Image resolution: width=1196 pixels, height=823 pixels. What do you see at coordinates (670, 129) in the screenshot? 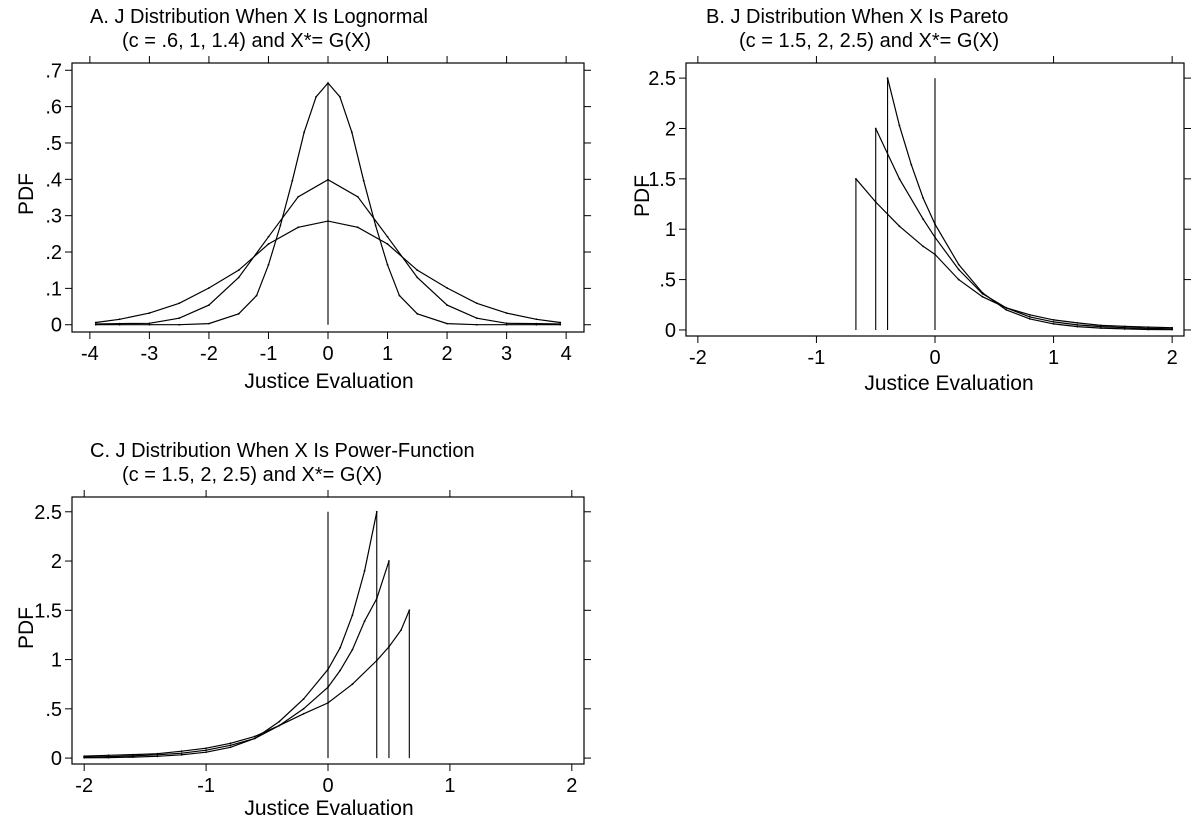
I see `panel-b-y-tick-label: 2` at bounding box center [670, 129].